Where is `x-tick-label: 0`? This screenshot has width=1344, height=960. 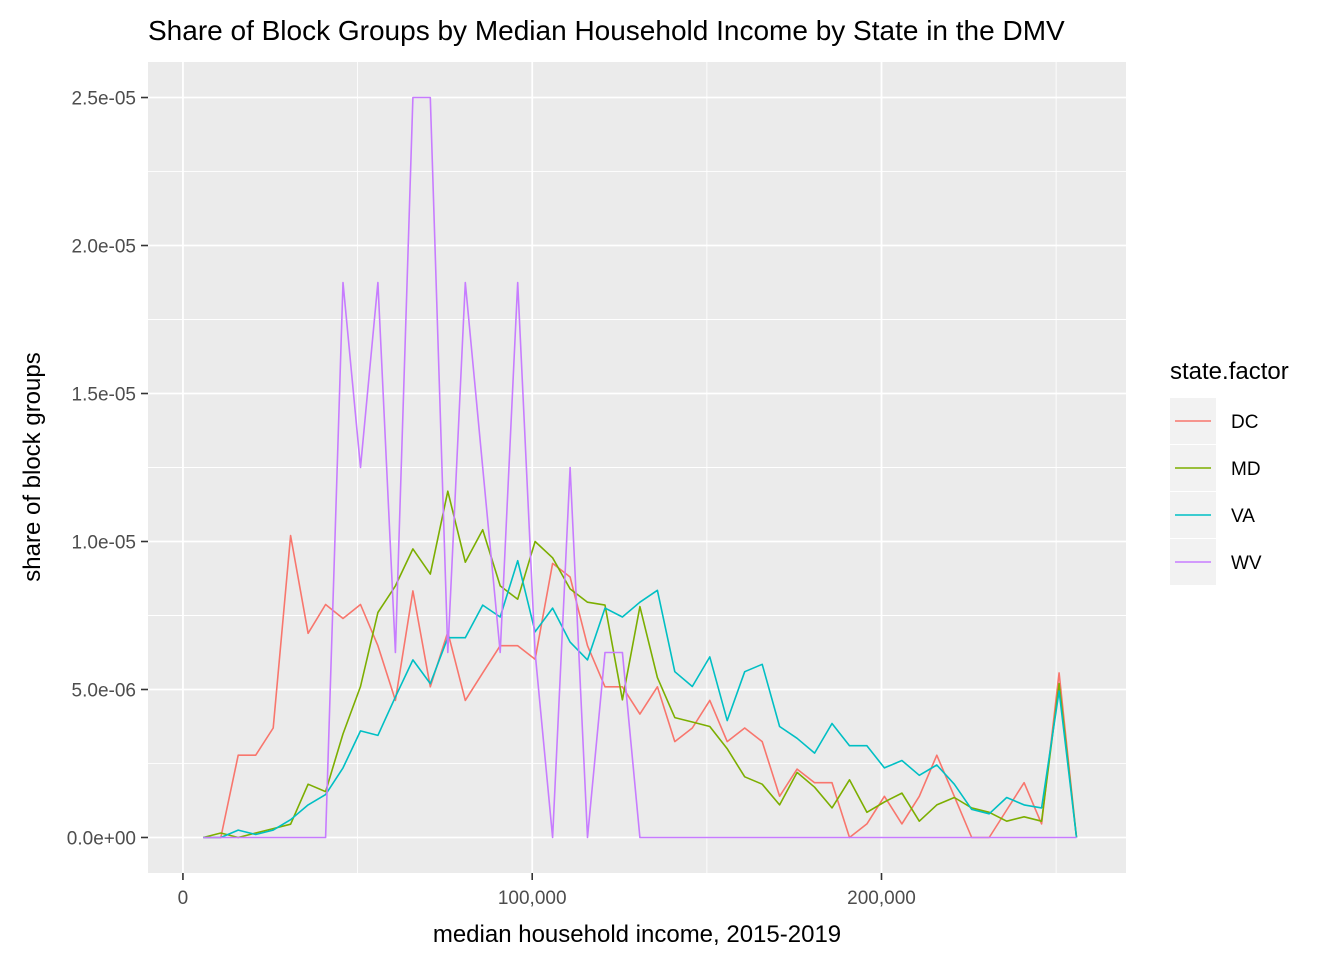
x-tick-label: 0 is located at coordinates (183, 898).